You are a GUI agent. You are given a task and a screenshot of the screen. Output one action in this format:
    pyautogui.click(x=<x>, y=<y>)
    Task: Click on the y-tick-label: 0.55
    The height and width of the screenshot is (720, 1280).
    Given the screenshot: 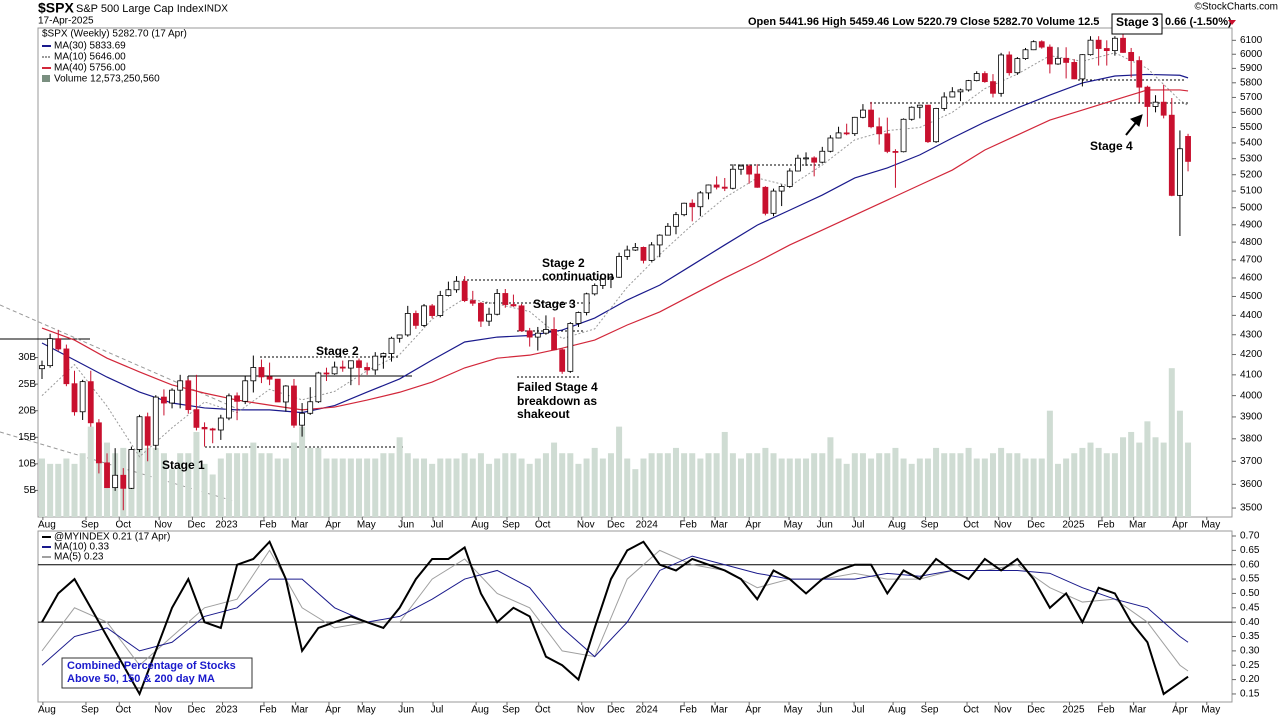 What is the action you would take?
    pyautogui.click(x=1250, y=579)
    